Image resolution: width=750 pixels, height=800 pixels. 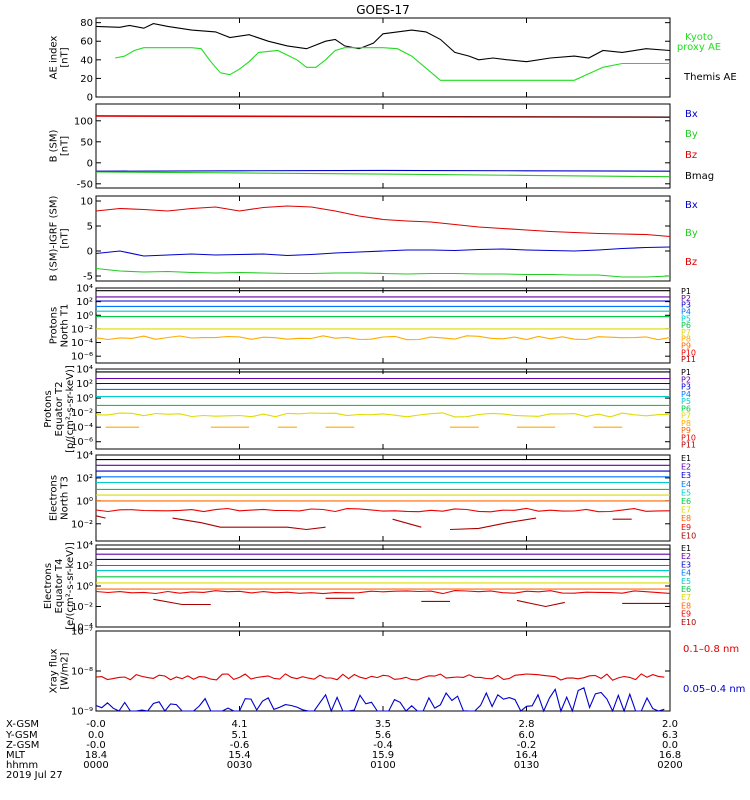 What do you see at coordinates (383, 338) in the screenshot?
I see `series-pn-p8` at bounding box center [383, 338].